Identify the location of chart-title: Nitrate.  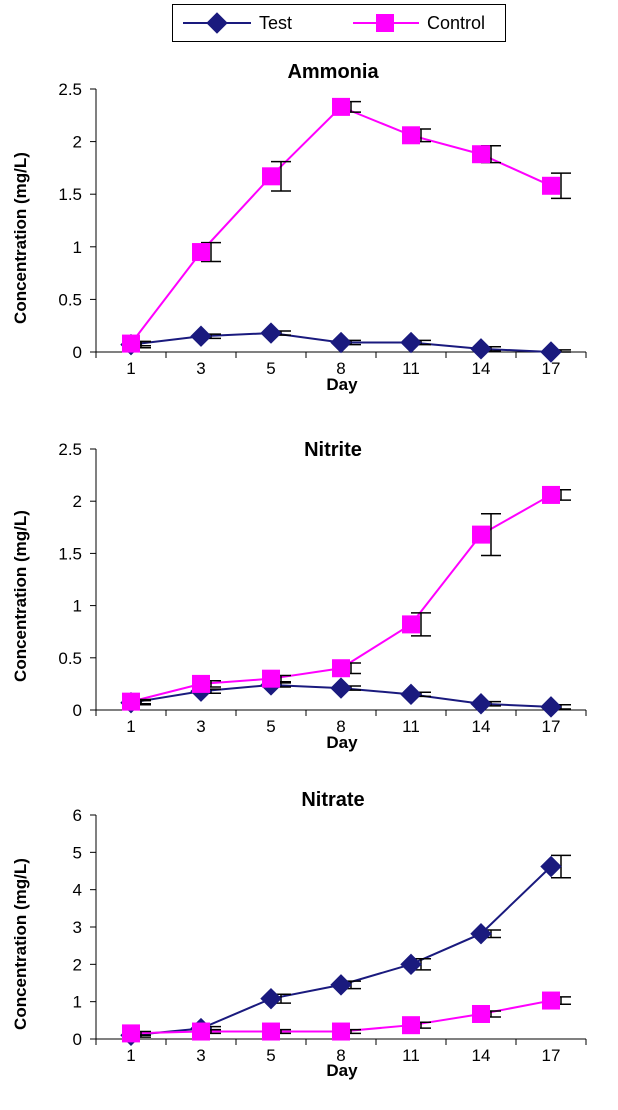
(332, 800).